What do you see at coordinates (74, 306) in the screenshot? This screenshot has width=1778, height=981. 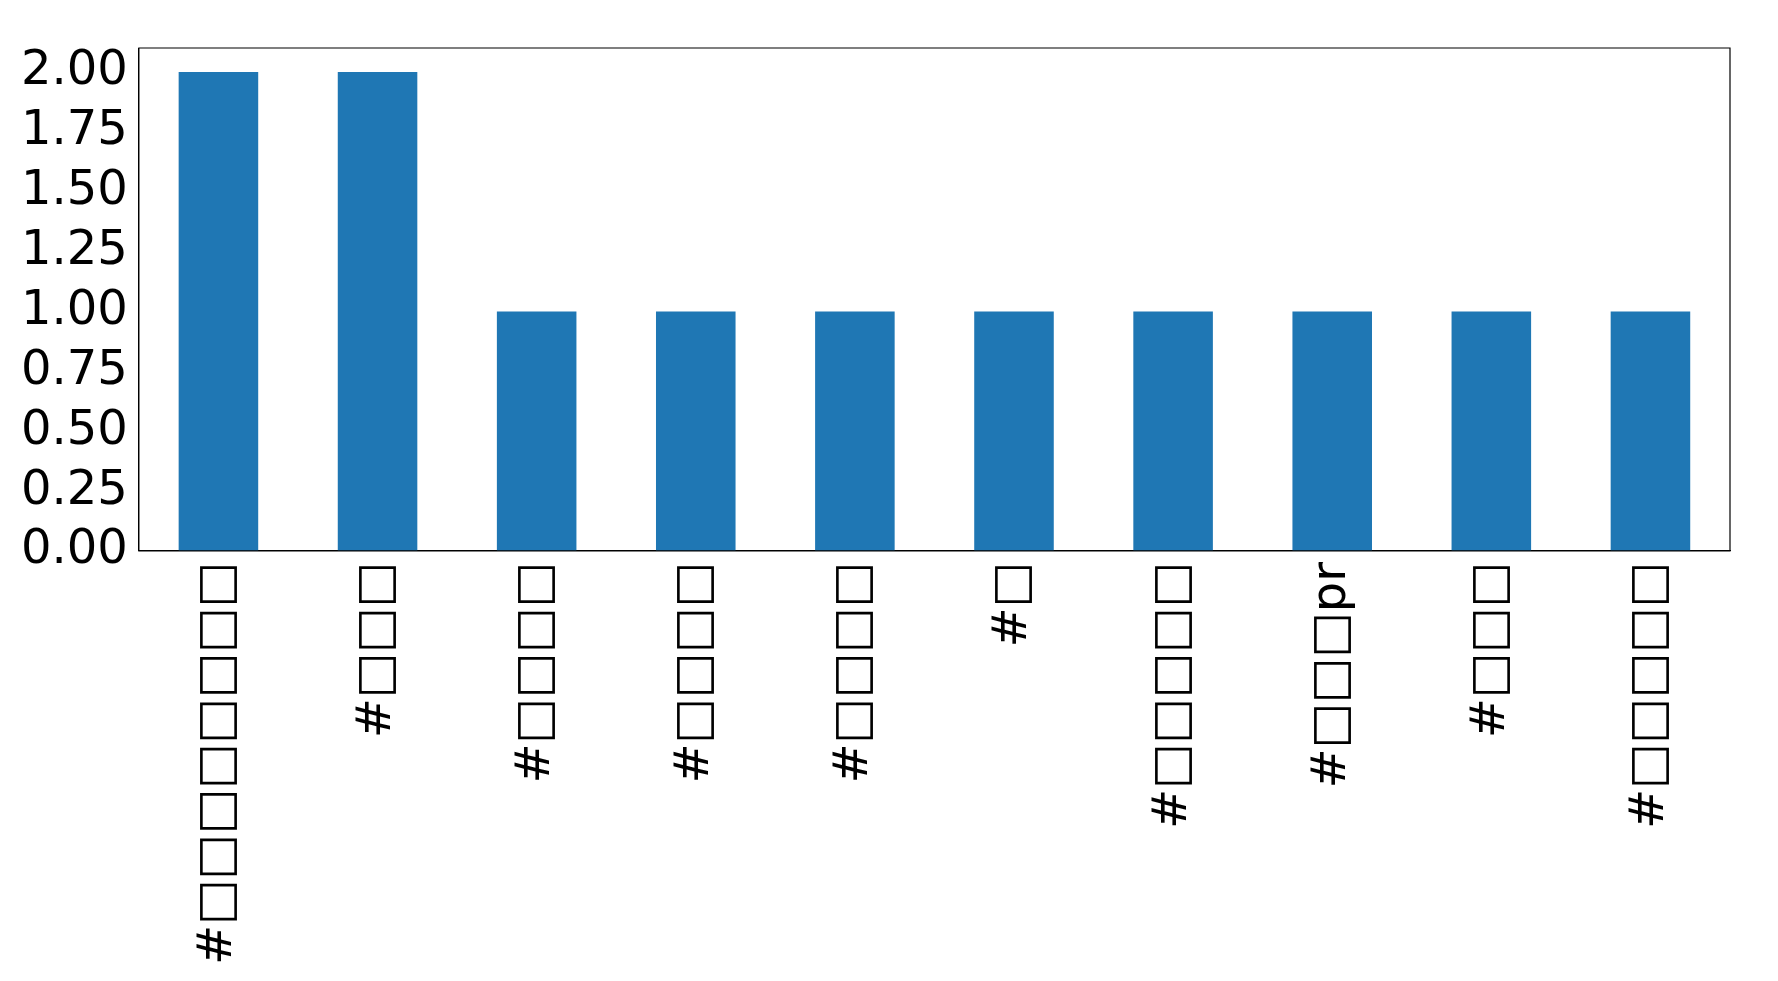 I see `y-tick-label: 1.00` at bounding box center [74, 306].